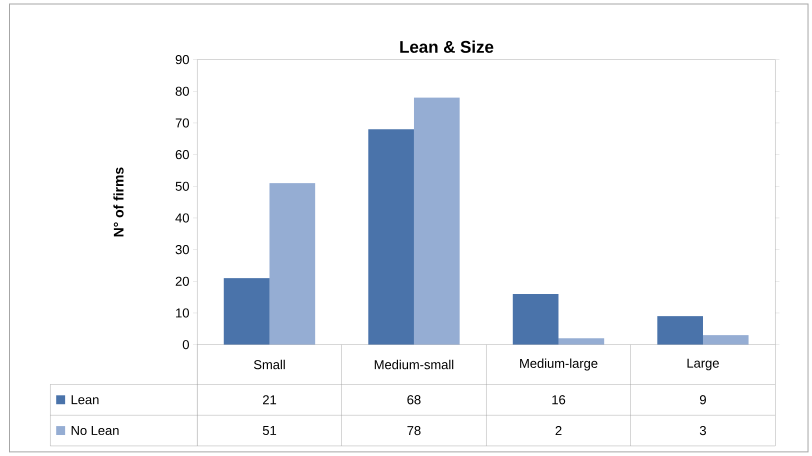  Describe the element at coordinates (703, 399) in the screenshot. I see `data-label: 9` at that location.